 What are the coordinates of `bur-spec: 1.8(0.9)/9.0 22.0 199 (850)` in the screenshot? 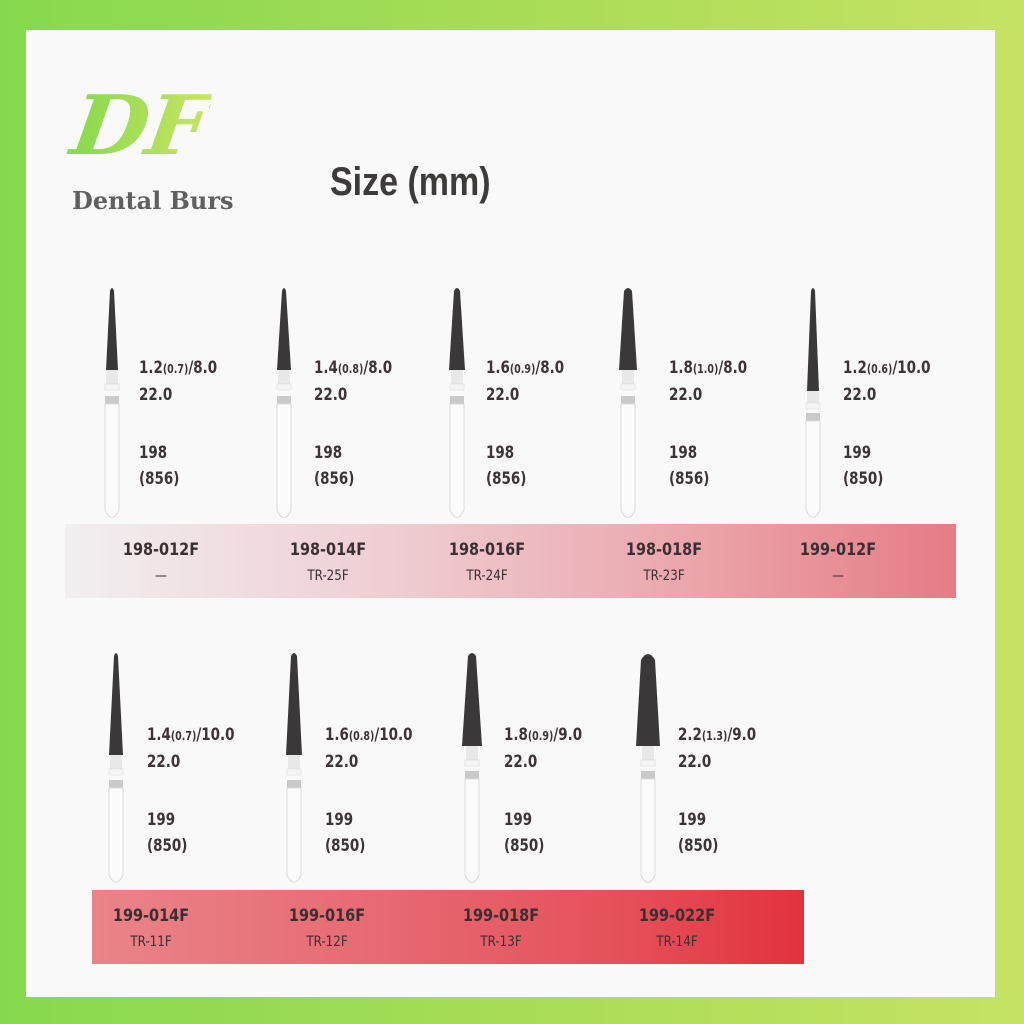 It's located at (543, 790).